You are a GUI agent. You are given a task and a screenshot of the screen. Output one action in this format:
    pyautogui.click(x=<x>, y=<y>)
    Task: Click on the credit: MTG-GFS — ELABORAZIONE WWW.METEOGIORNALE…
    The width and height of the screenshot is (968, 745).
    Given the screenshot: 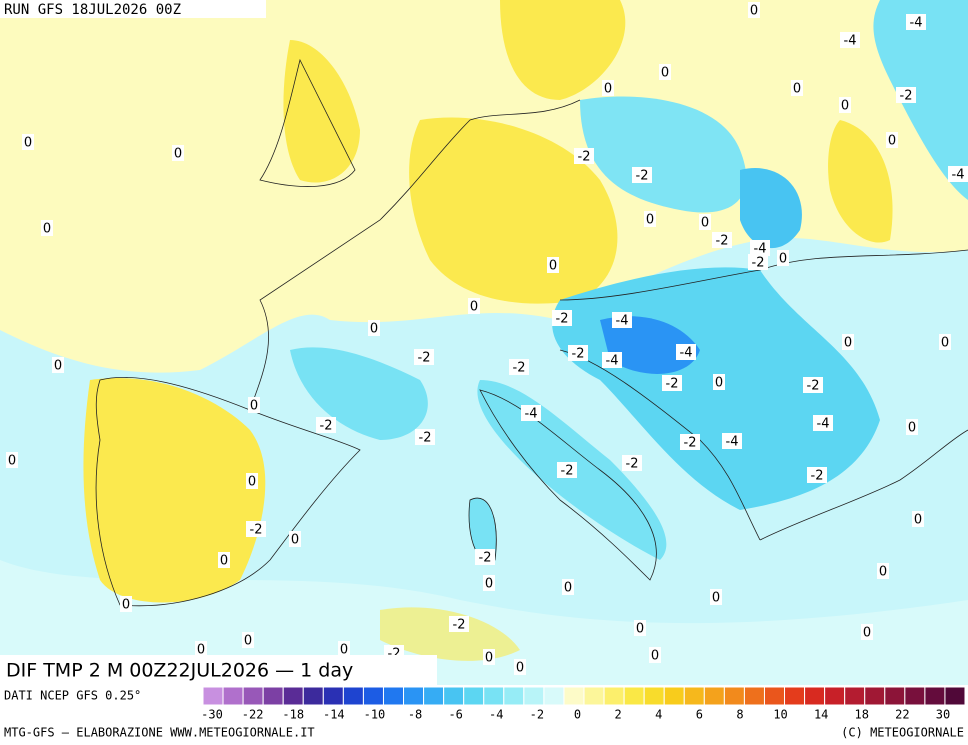 What is the action you would take?
    pyautogui.click(x=159, y=733)
    